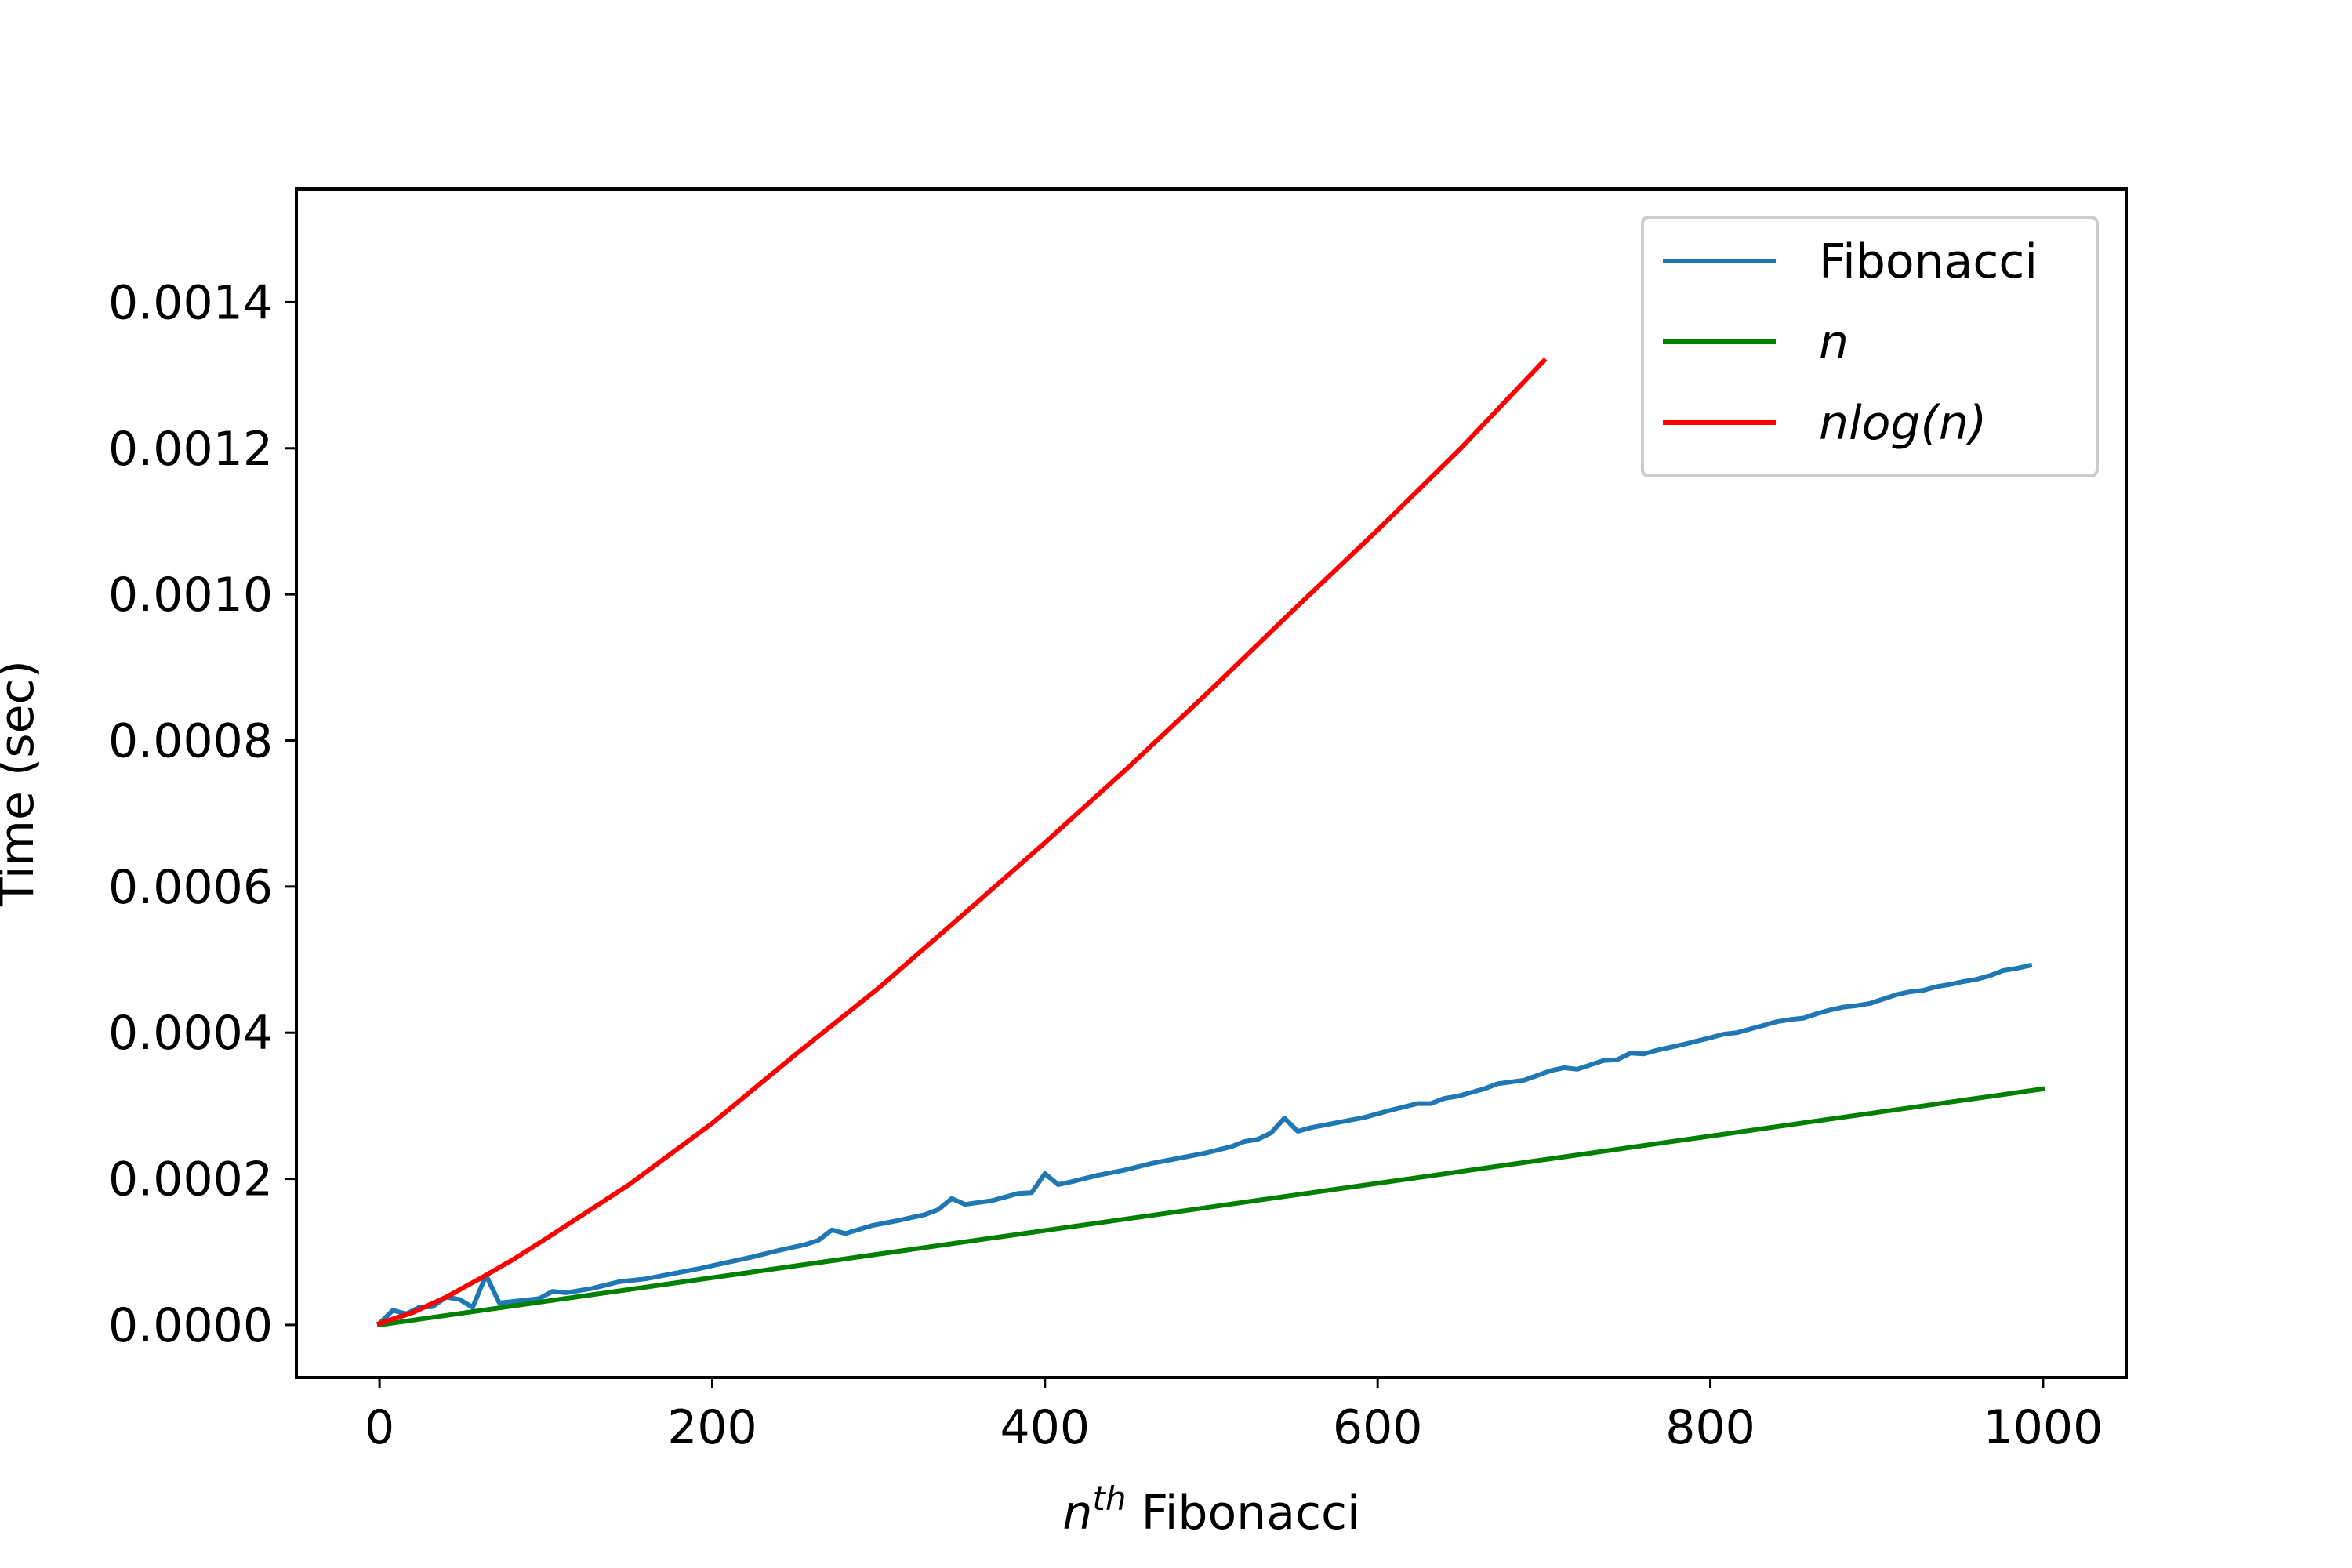  I want to click on y-tick-label: 0.0002, so click(190, 1179).